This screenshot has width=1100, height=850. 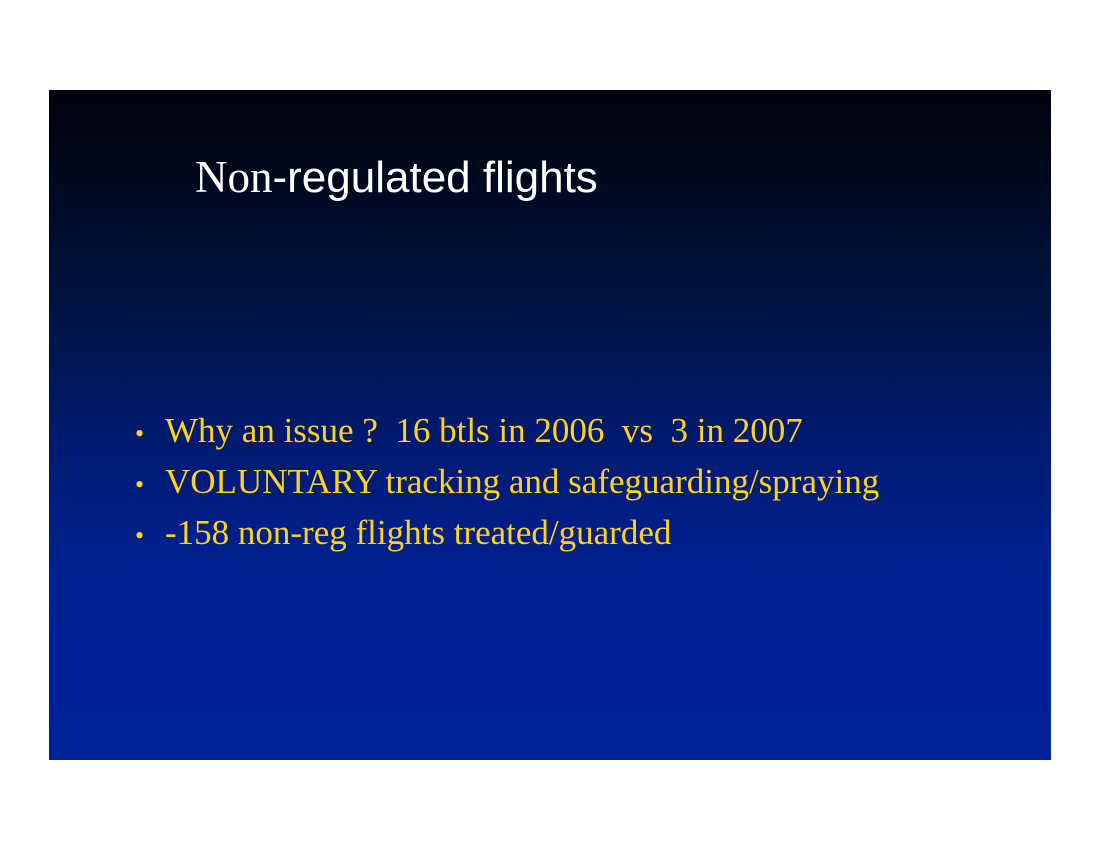 I want to click on slide-title-part1: Non, so click(x=234, y=177).